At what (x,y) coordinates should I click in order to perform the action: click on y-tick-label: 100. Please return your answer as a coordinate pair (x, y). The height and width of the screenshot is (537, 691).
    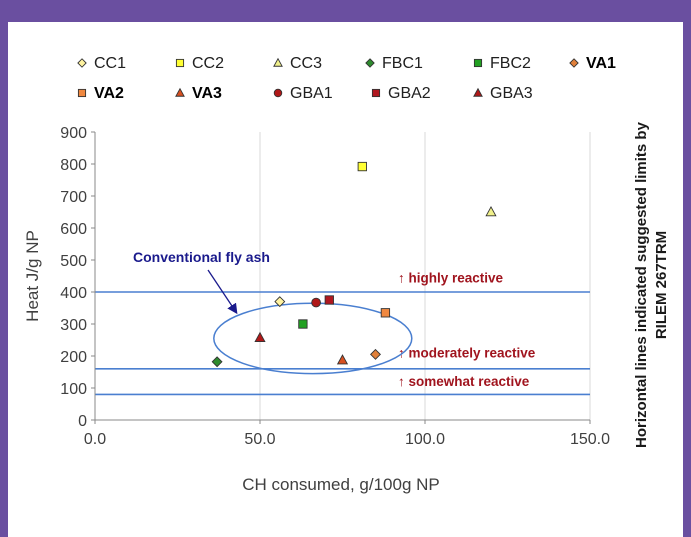
    Looking at the image, I should click on (73, 389).